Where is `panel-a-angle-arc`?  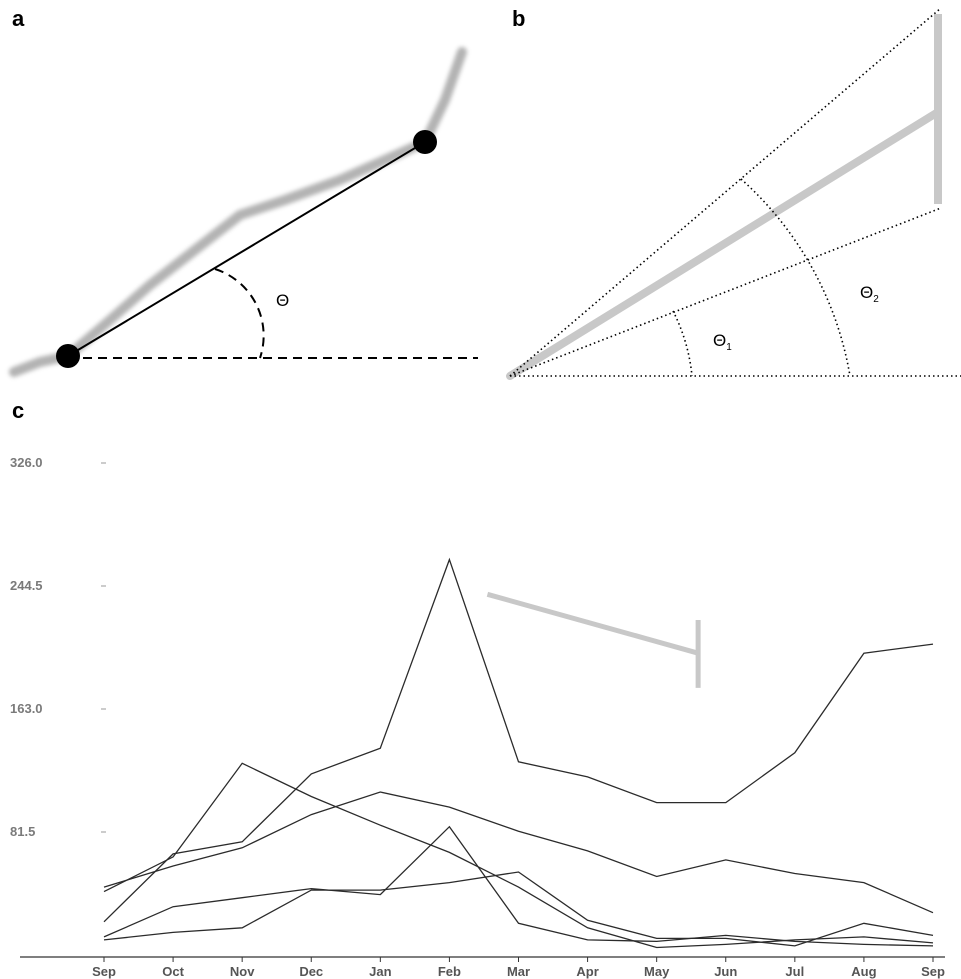 panel-a-angle-arc is located at coordinates (239, 313).